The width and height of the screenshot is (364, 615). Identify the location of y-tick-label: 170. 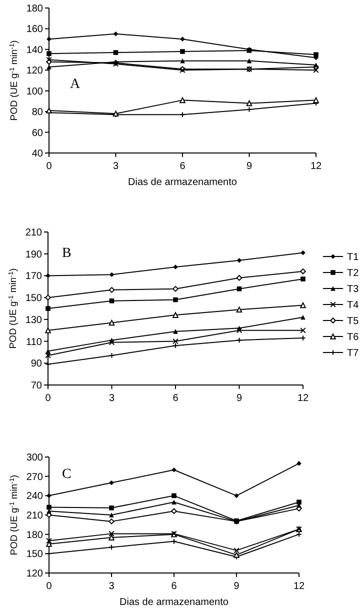
(33, 276).